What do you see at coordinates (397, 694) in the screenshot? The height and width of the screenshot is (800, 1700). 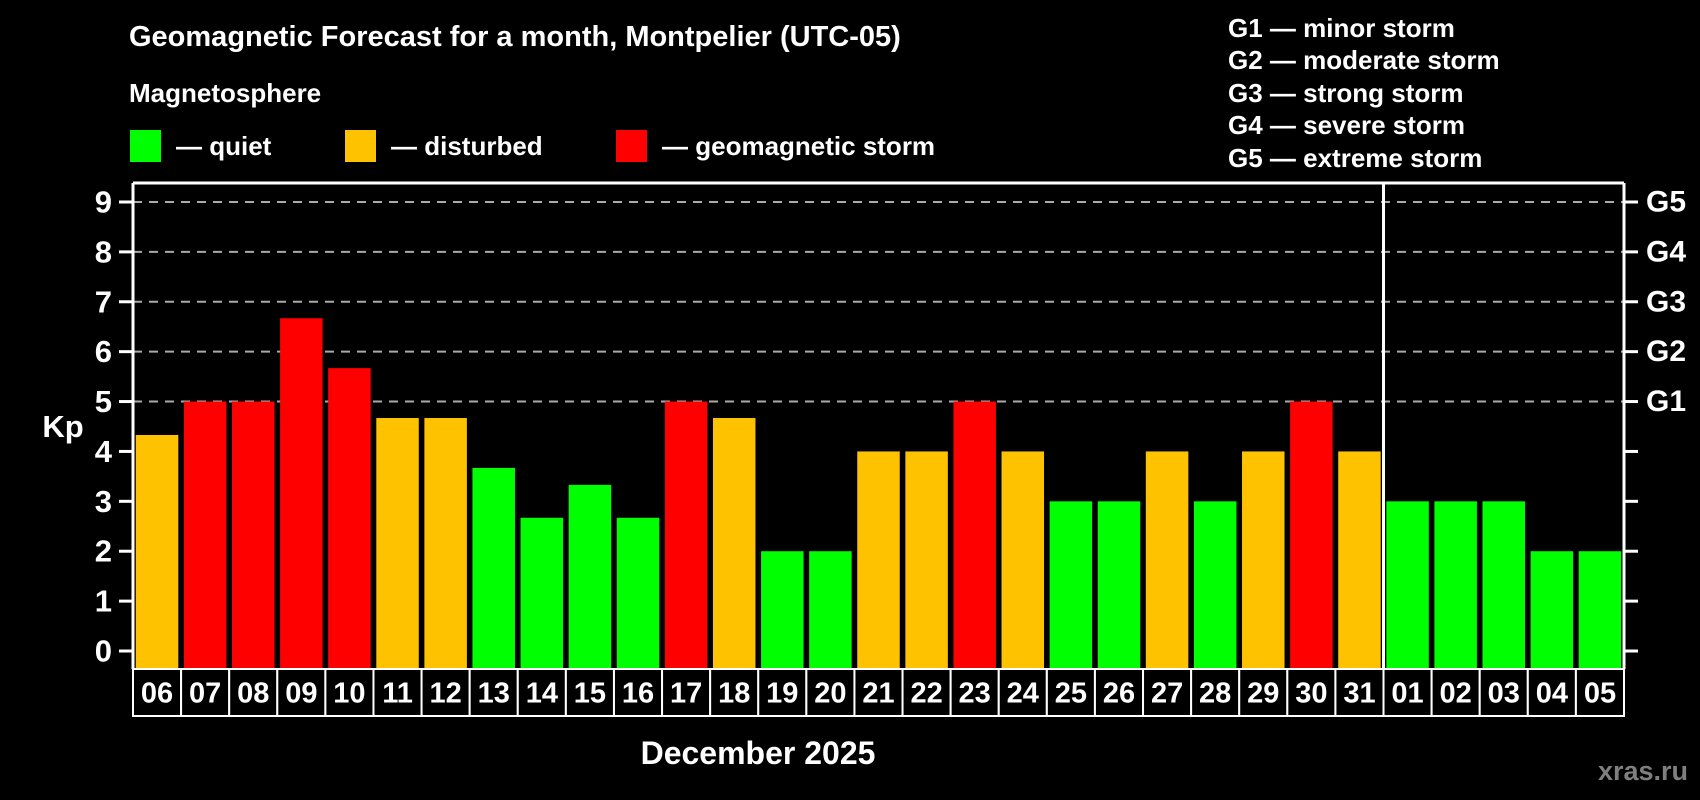 I see `day-label-11: 11` at bounding box center [397, 694].